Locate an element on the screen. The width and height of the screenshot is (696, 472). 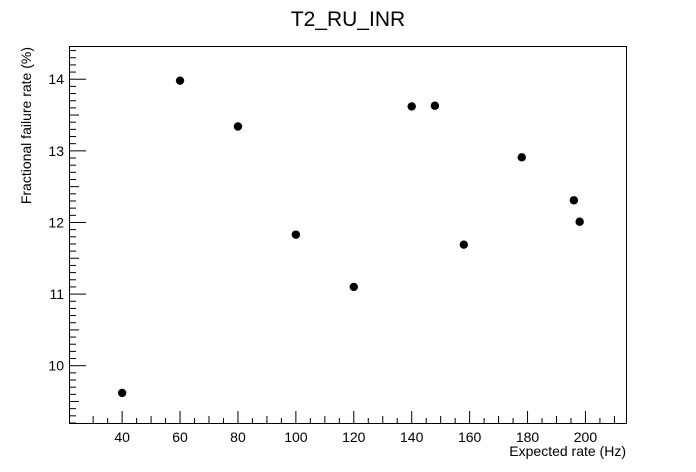
x-tick-label: 100 is located at coordinates (296, 437).